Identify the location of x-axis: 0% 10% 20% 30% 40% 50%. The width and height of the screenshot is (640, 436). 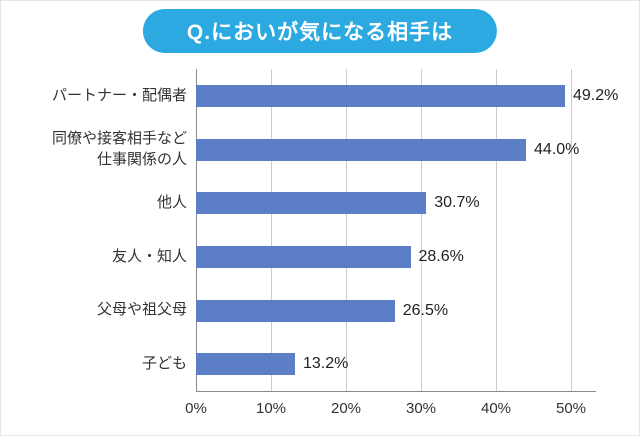
(385, 412).